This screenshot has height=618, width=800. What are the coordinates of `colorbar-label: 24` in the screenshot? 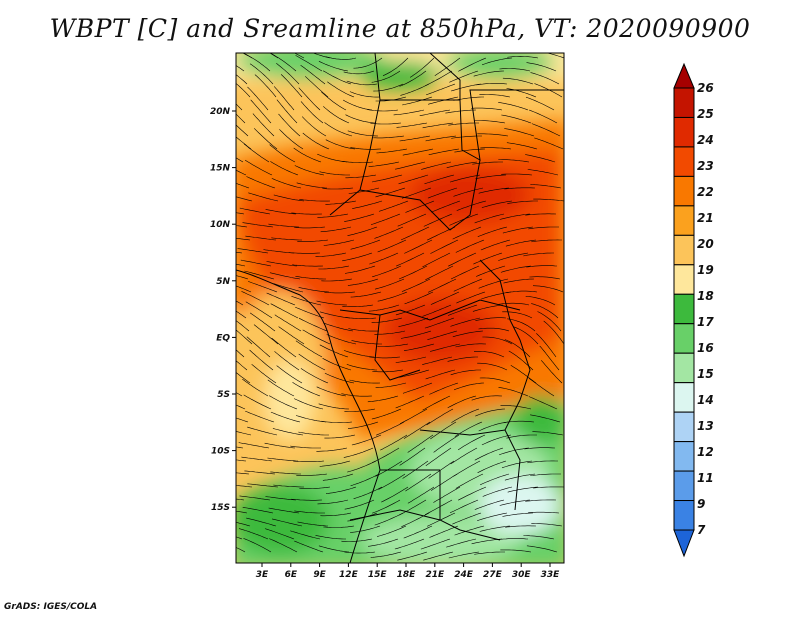 It's located at (705, 140).